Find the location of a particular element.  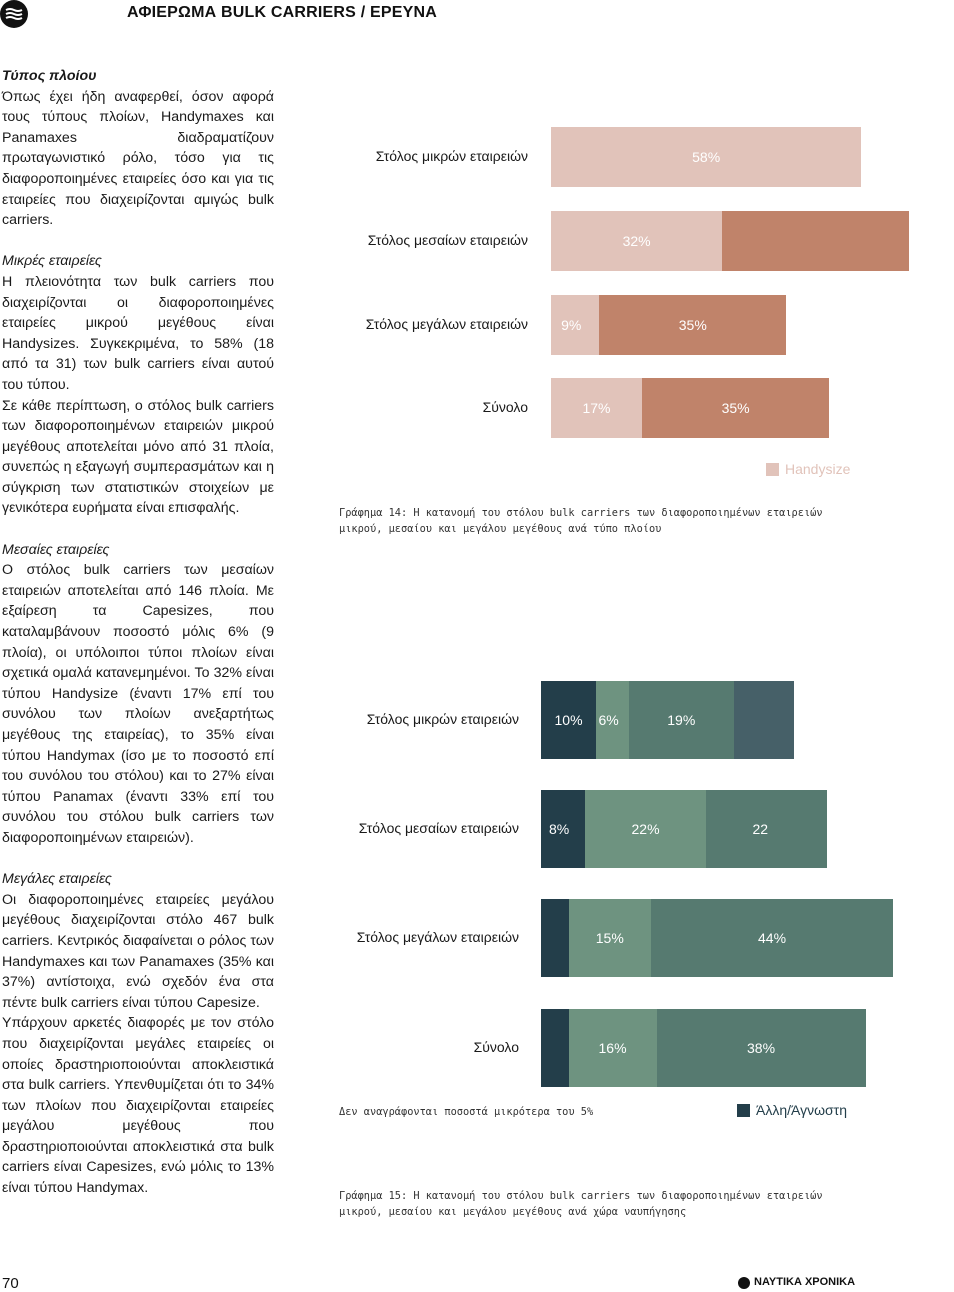

data-label: 15% is located at coordinates (609, 938).